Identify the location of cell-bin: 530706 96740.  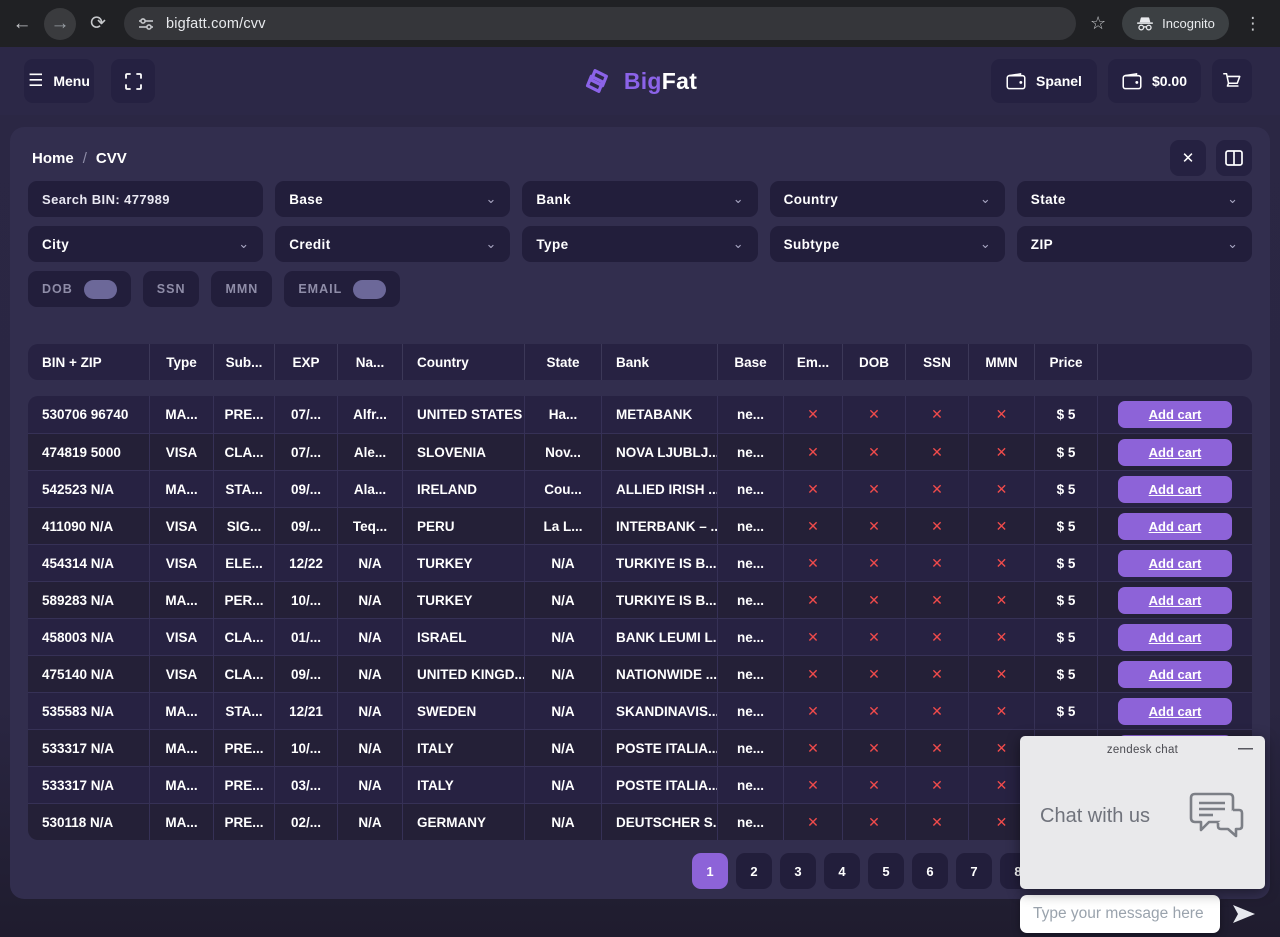
(89, 414).